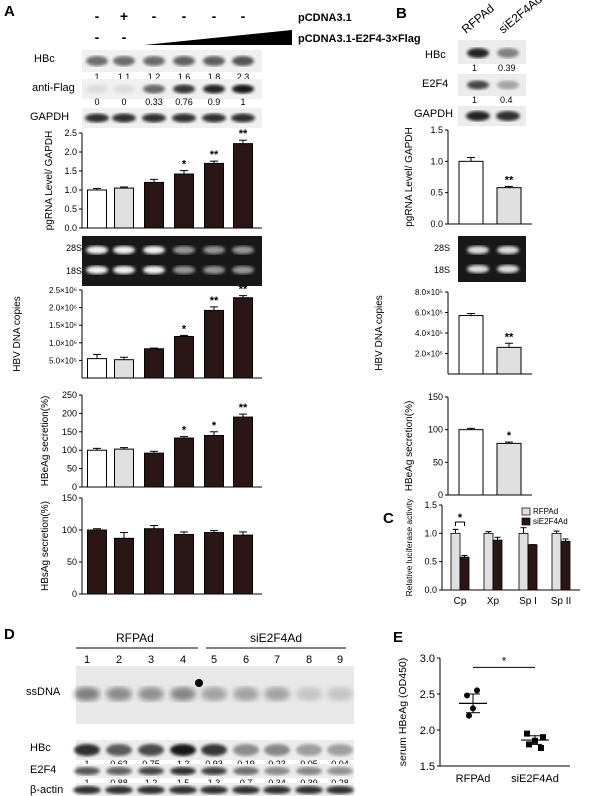 Image resolution: width=589 pixels, height=796 pixels. Describe the element at coordinates (520, 18) in the screenshot. I see `b-lane-sie2f4ad: siE2F4Ad` at that location.